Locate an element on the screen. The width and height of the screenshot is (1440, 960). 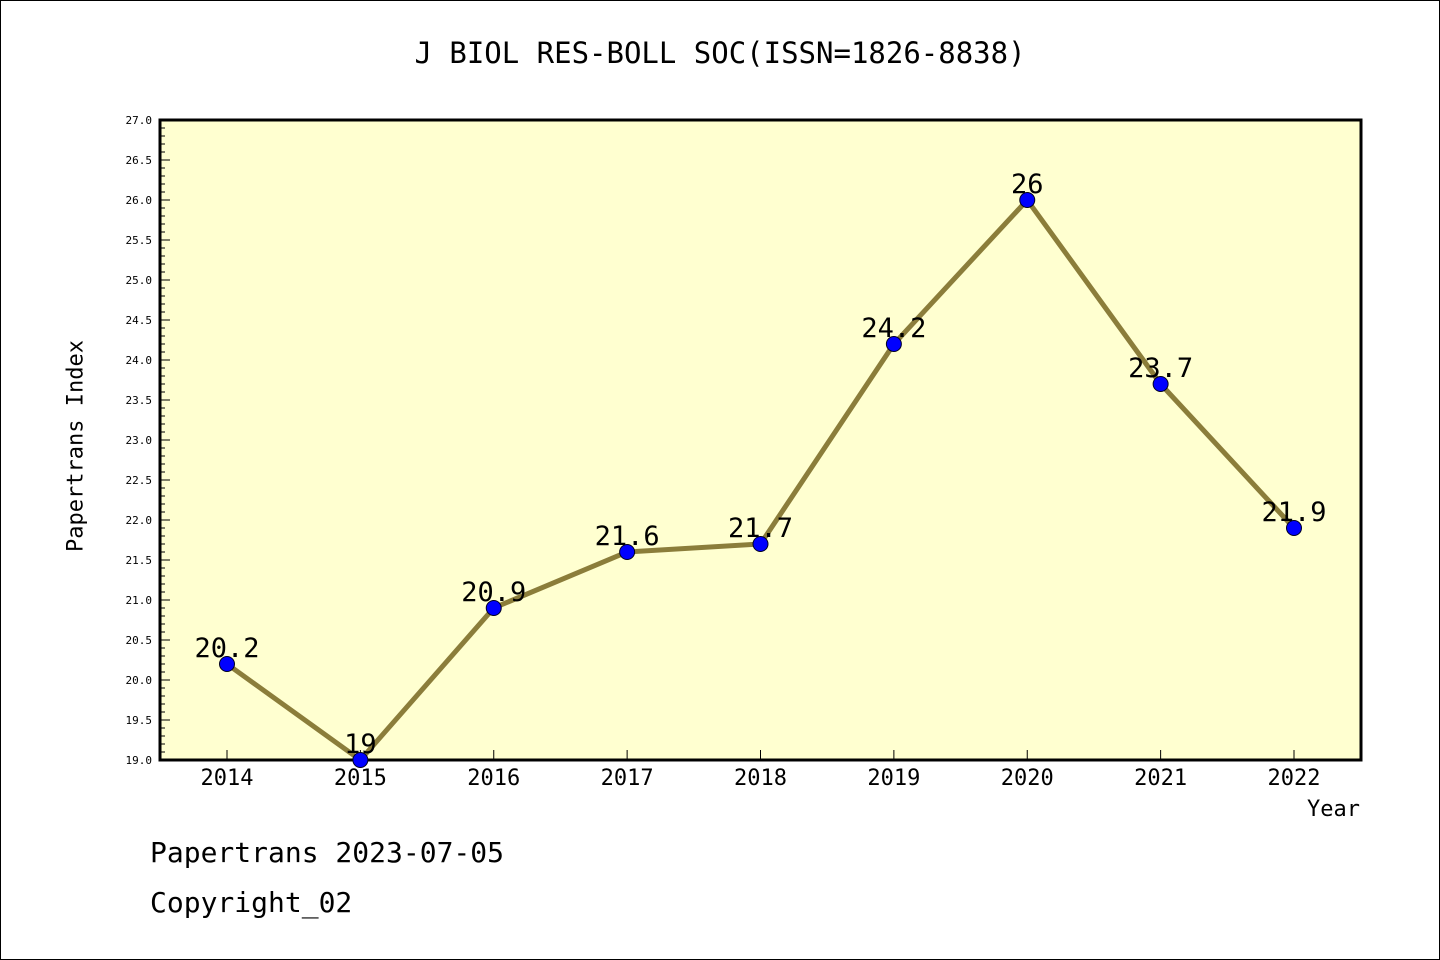
x-tick-label: 2020 is located at coordinates (1027, 778).